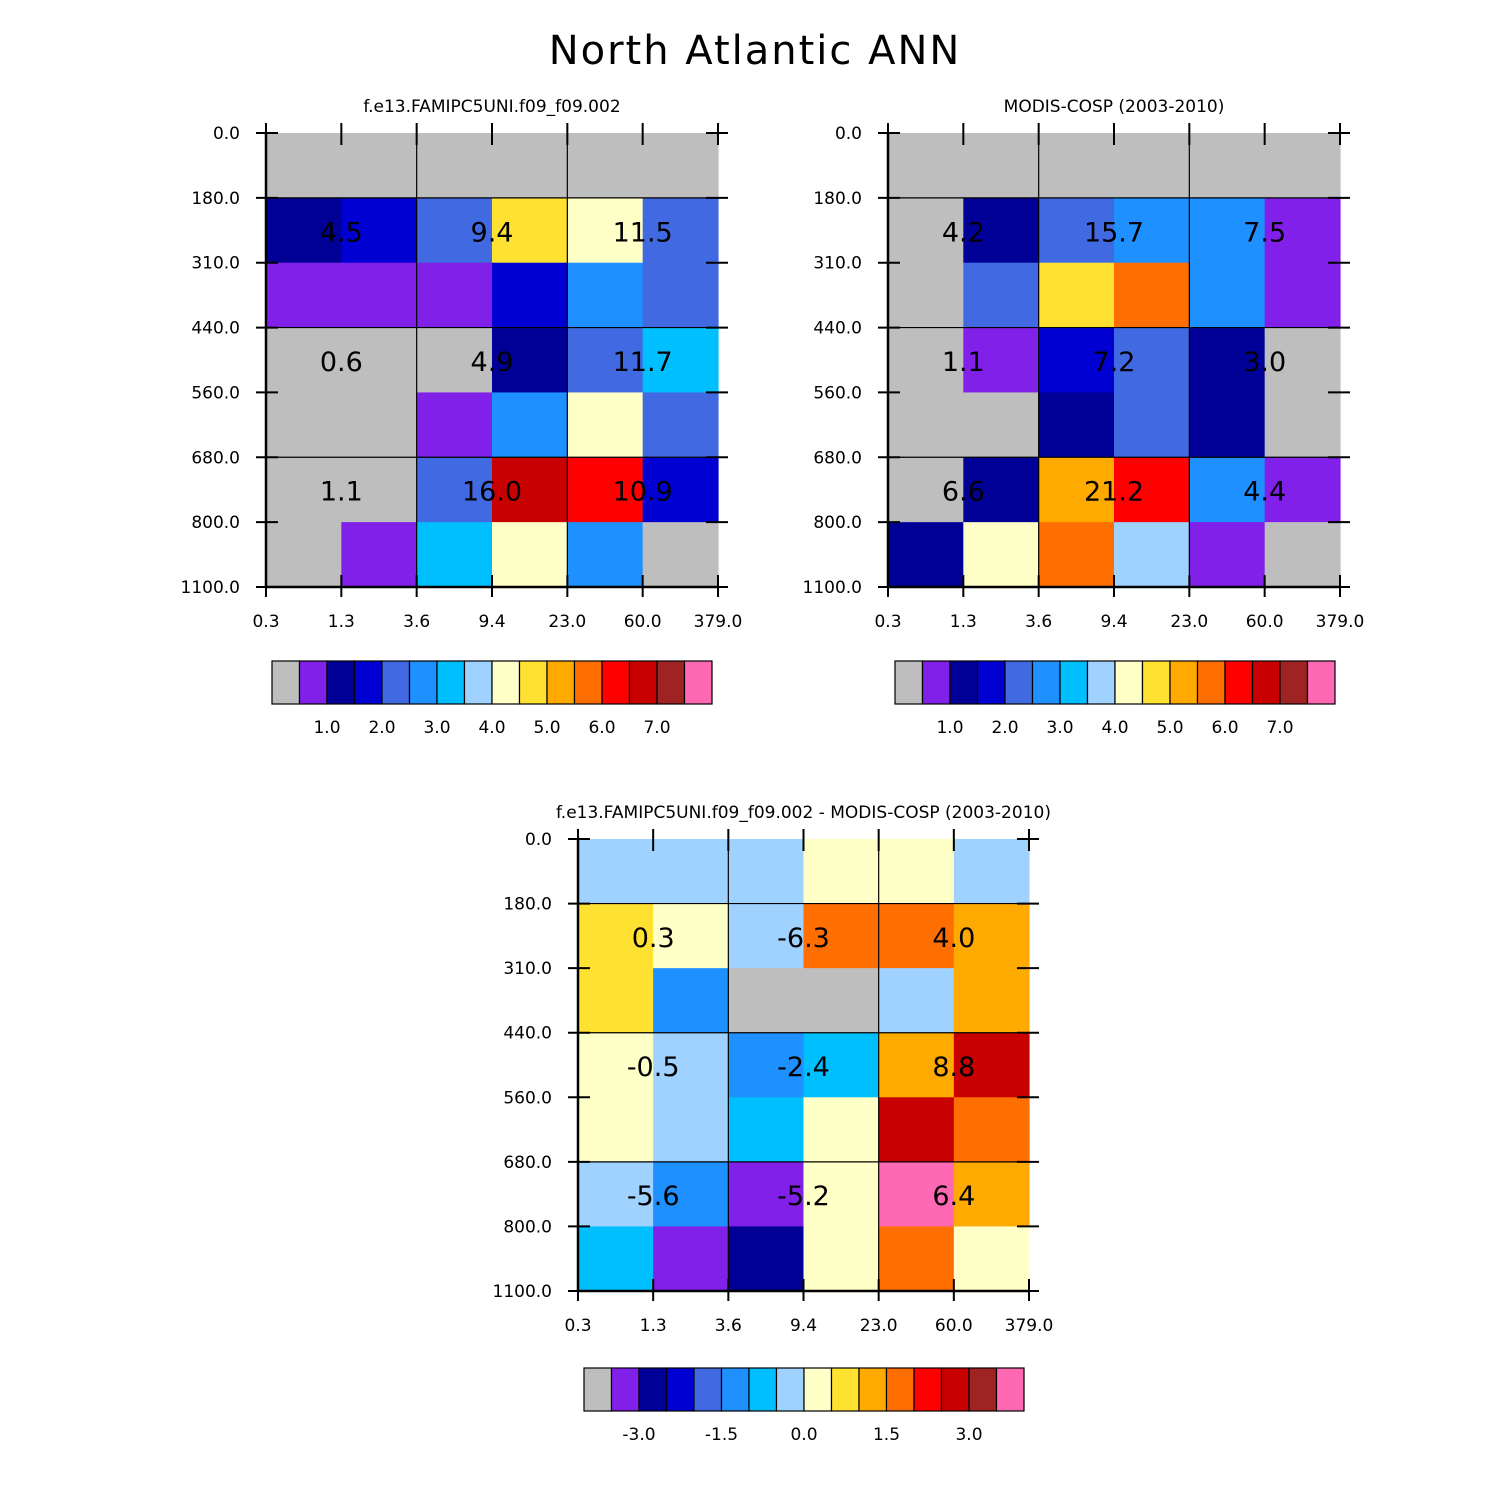 The height and width of the screenshot is (1510, 1510). Describe the element at coordinates (341, 622) in the screenshot. I see `model-x-tick-label: 1.3` at that location.